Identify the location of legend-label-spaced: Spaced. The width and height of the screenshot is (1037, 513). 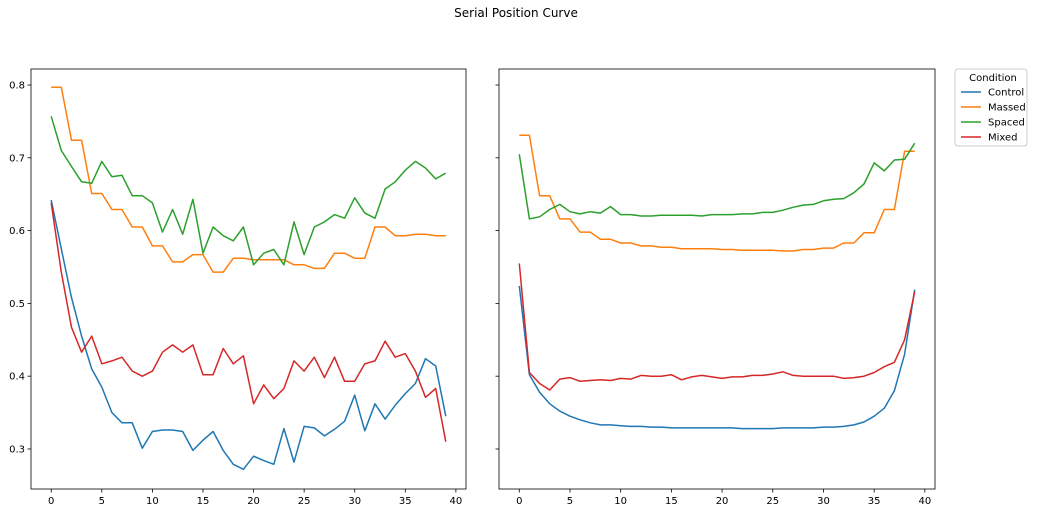
(1006, 123).